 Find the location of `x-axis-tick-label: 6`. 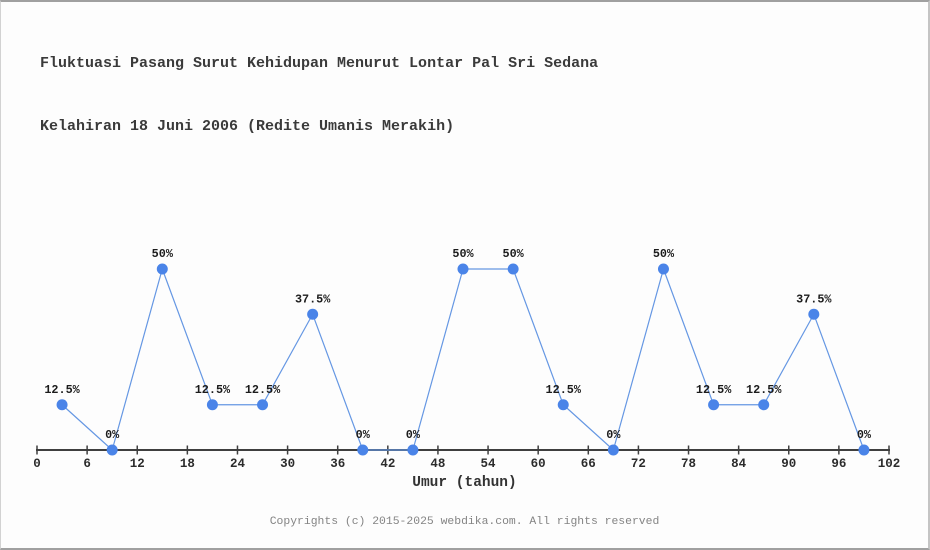

x-axis-tick-label: 6 is located at coordinates (87, 464).